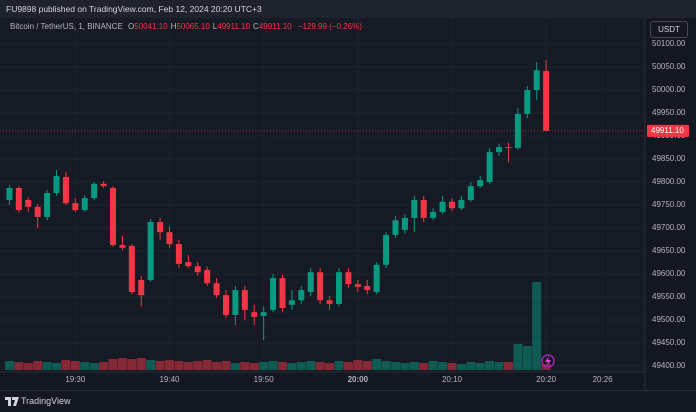 The image size is (696, 412). Describe the element at coordinates (603, 379) in the screenshot. I see `x-tick-label: 20:26` at that location.